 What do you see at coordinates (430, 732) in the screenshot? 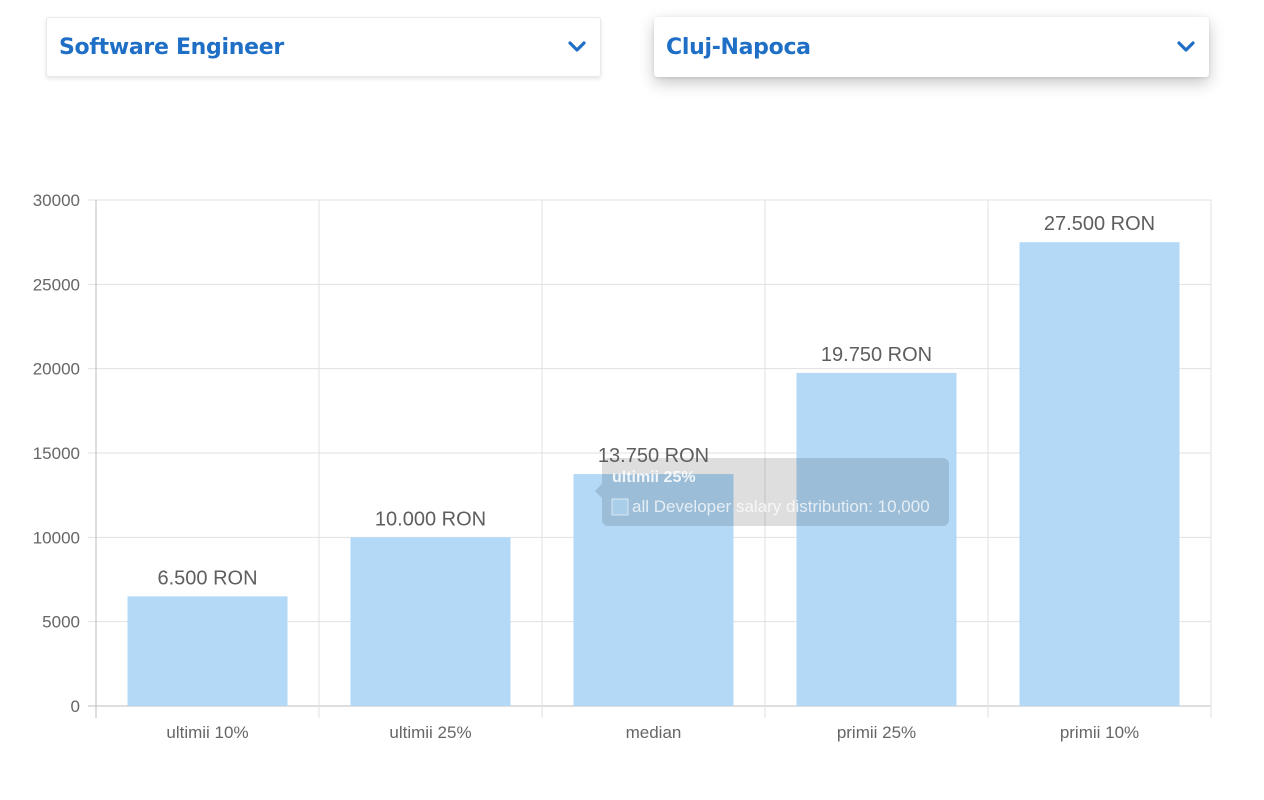
I see `x-tick-label: ultimii 25%` at bounding box center [430, 732].